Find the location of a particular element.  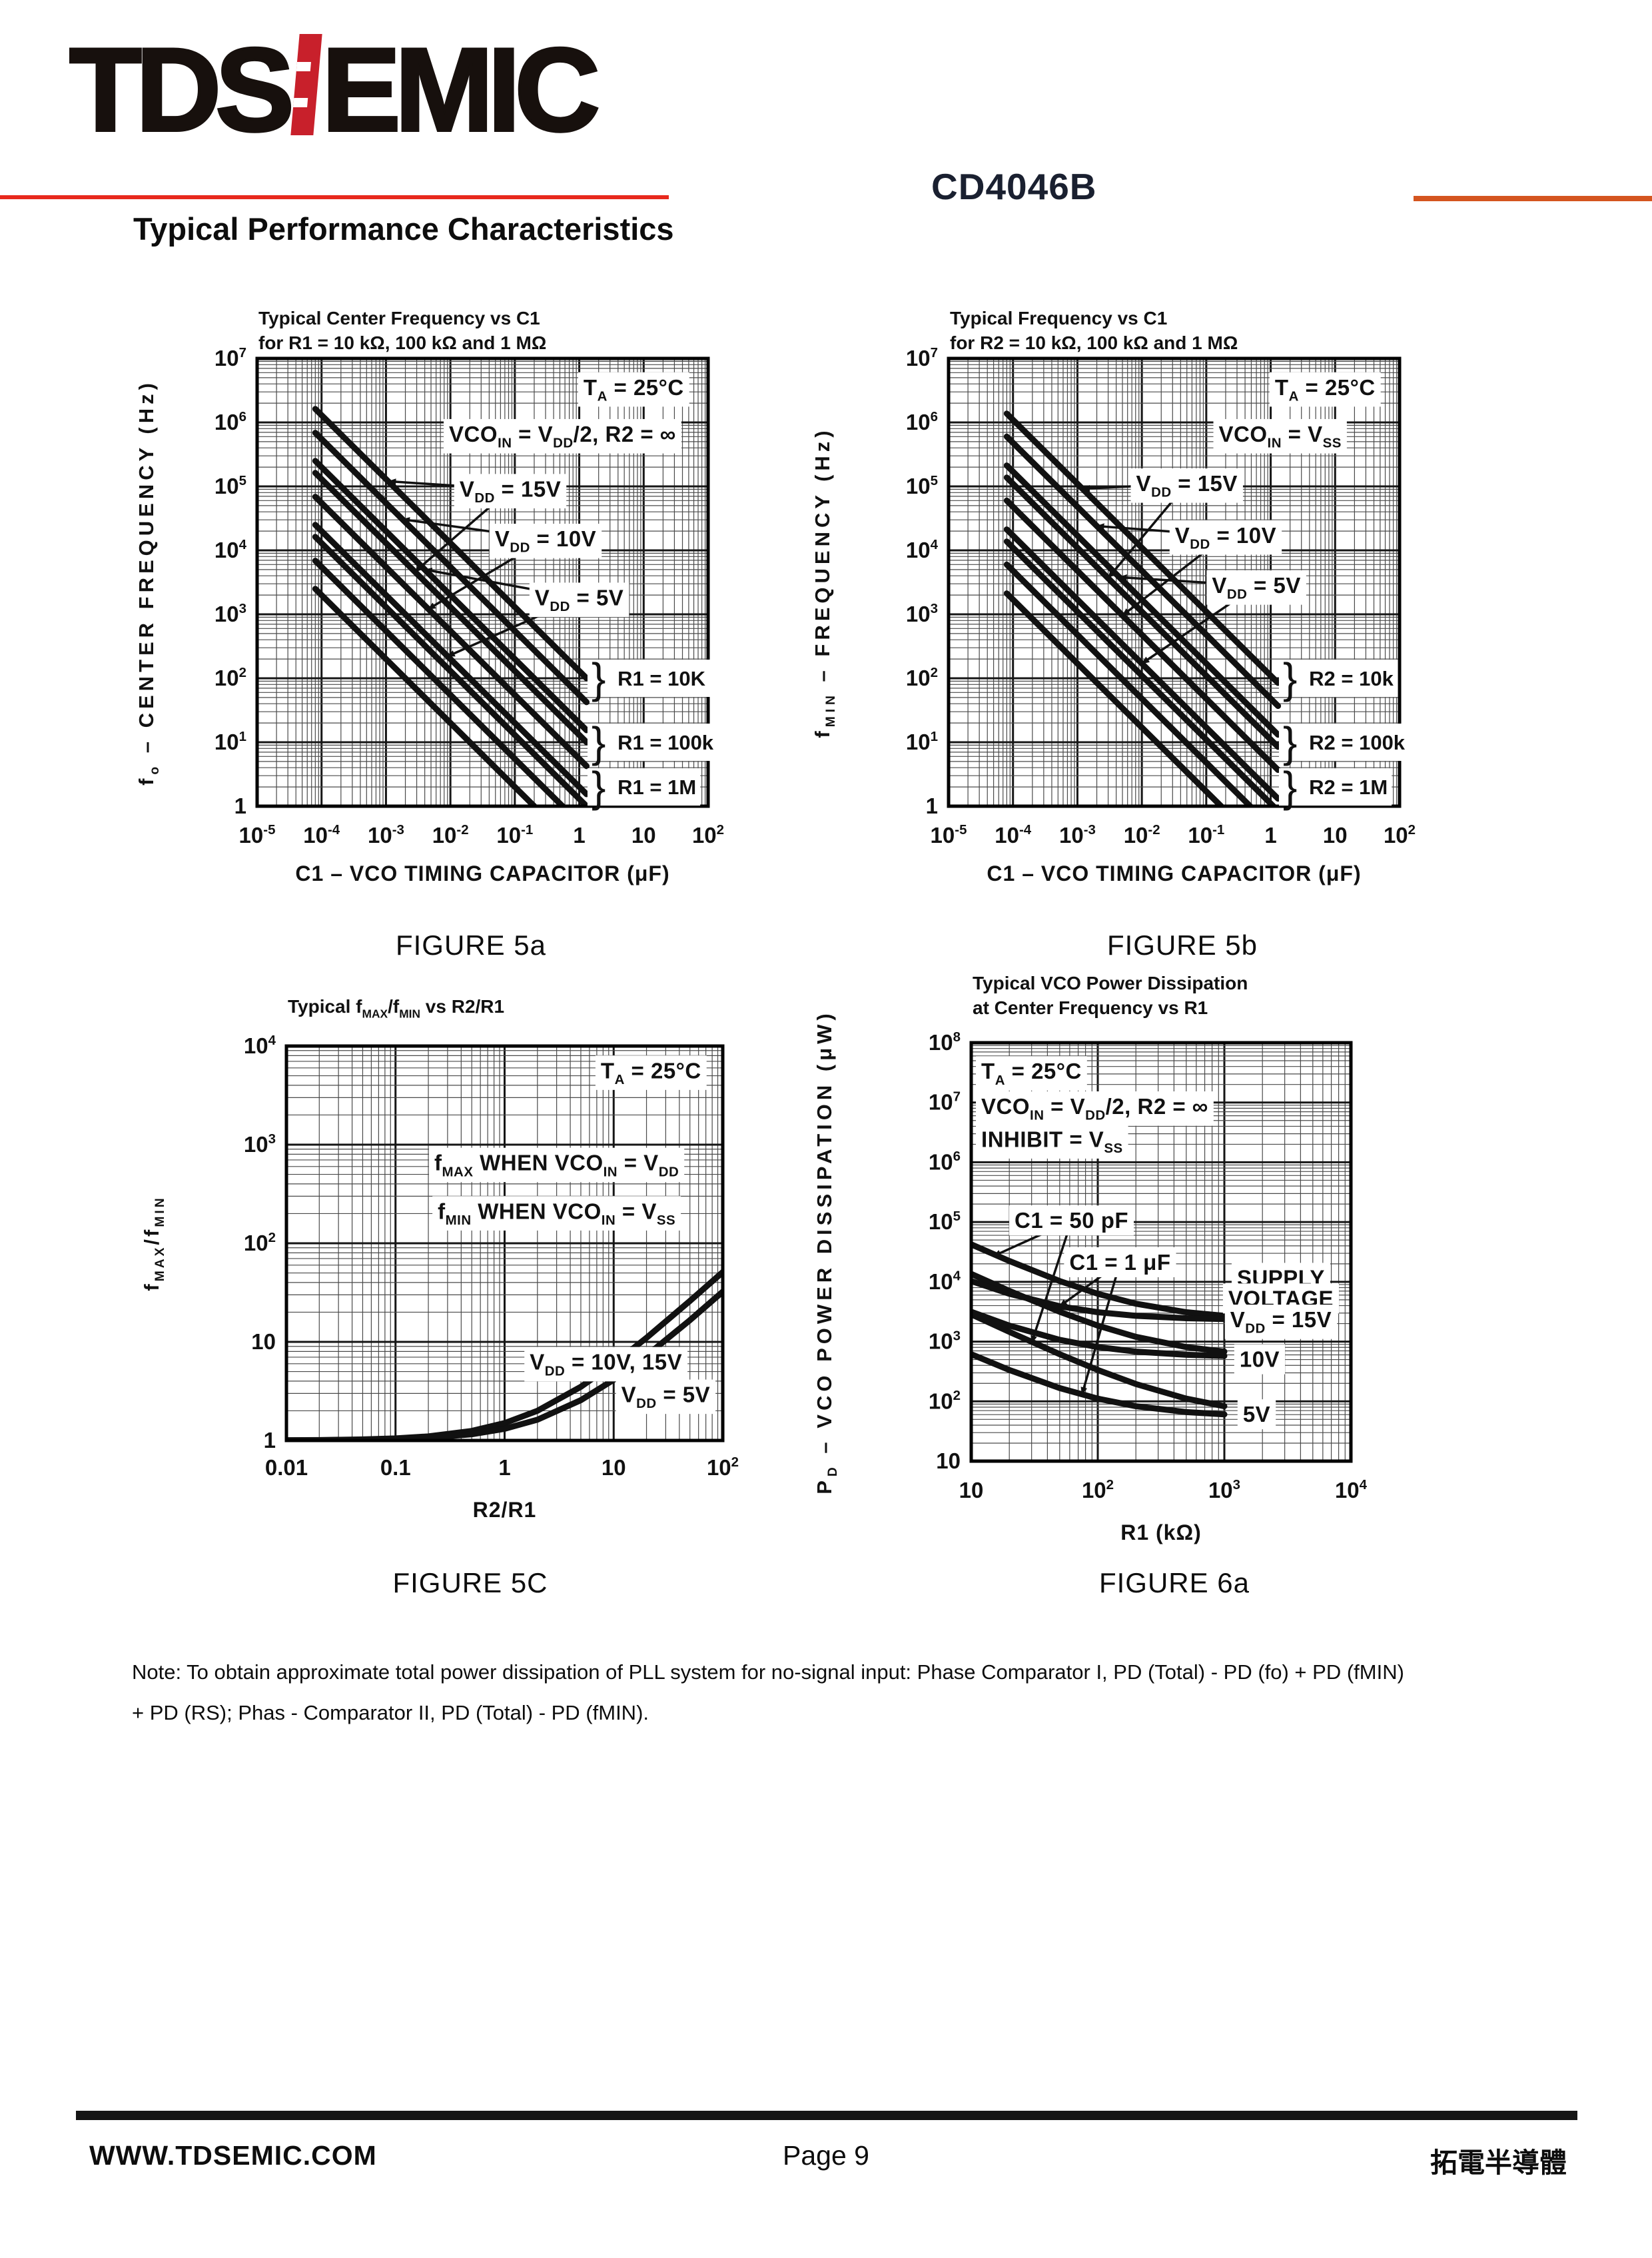

svg-text: } R2 = 10k is located at coordinates (1338, 678).